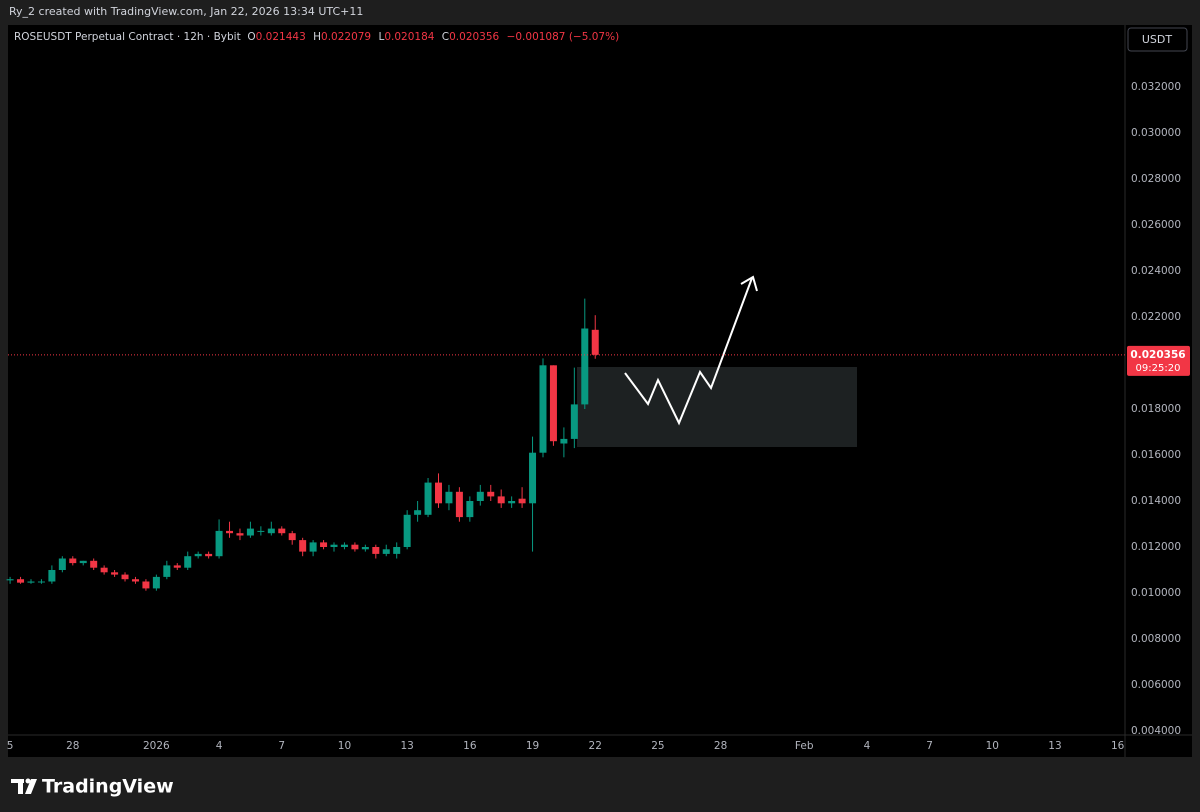 The width and height of the screenshot is (1200, 812). Describe the element at coordinates (532, 746) in the screenshot. I see `x-tick-label: 19` at that location.